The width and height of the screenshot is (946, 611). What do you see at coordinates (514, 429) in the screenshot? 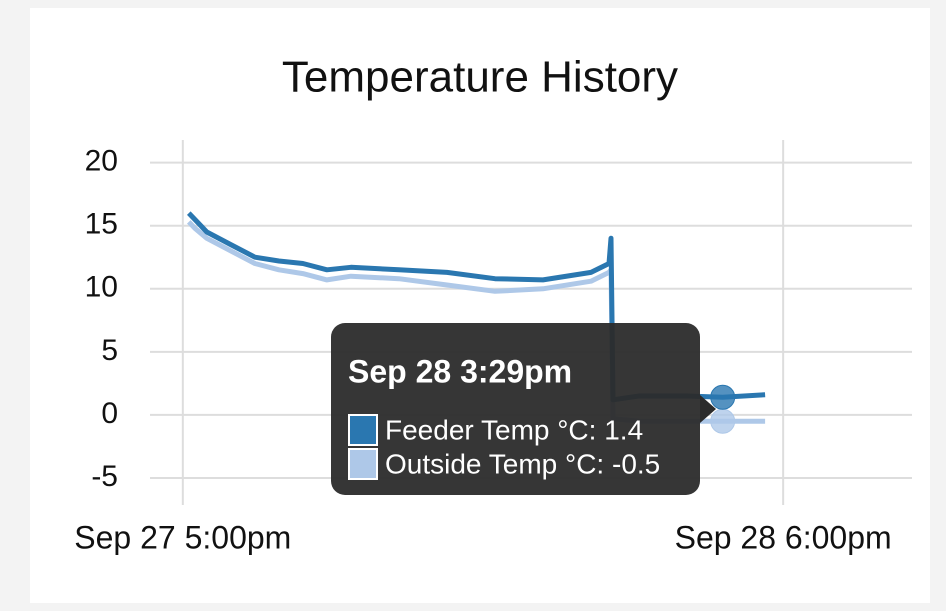
I see `tooltip-item: Feeder Temp °C: 1.4` at bounding box center [514, 429].